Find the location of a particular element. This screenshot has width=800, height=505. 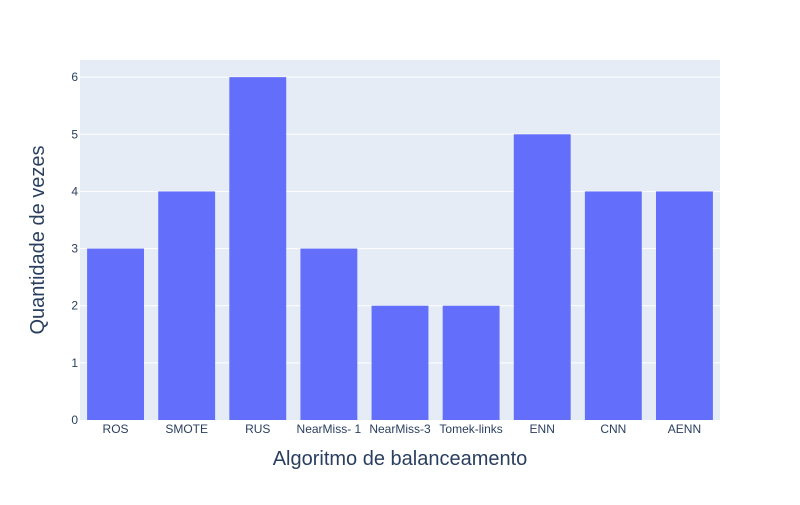

x-tick-label: NearMiss-3 is located at coordinates (400, 429).